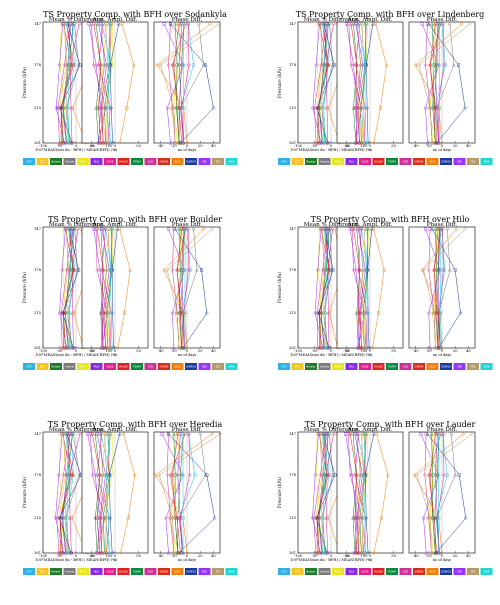  Describe the element at coordinates (365, 351) in the screenshot. I see `x-tick-label: 100` at that location.